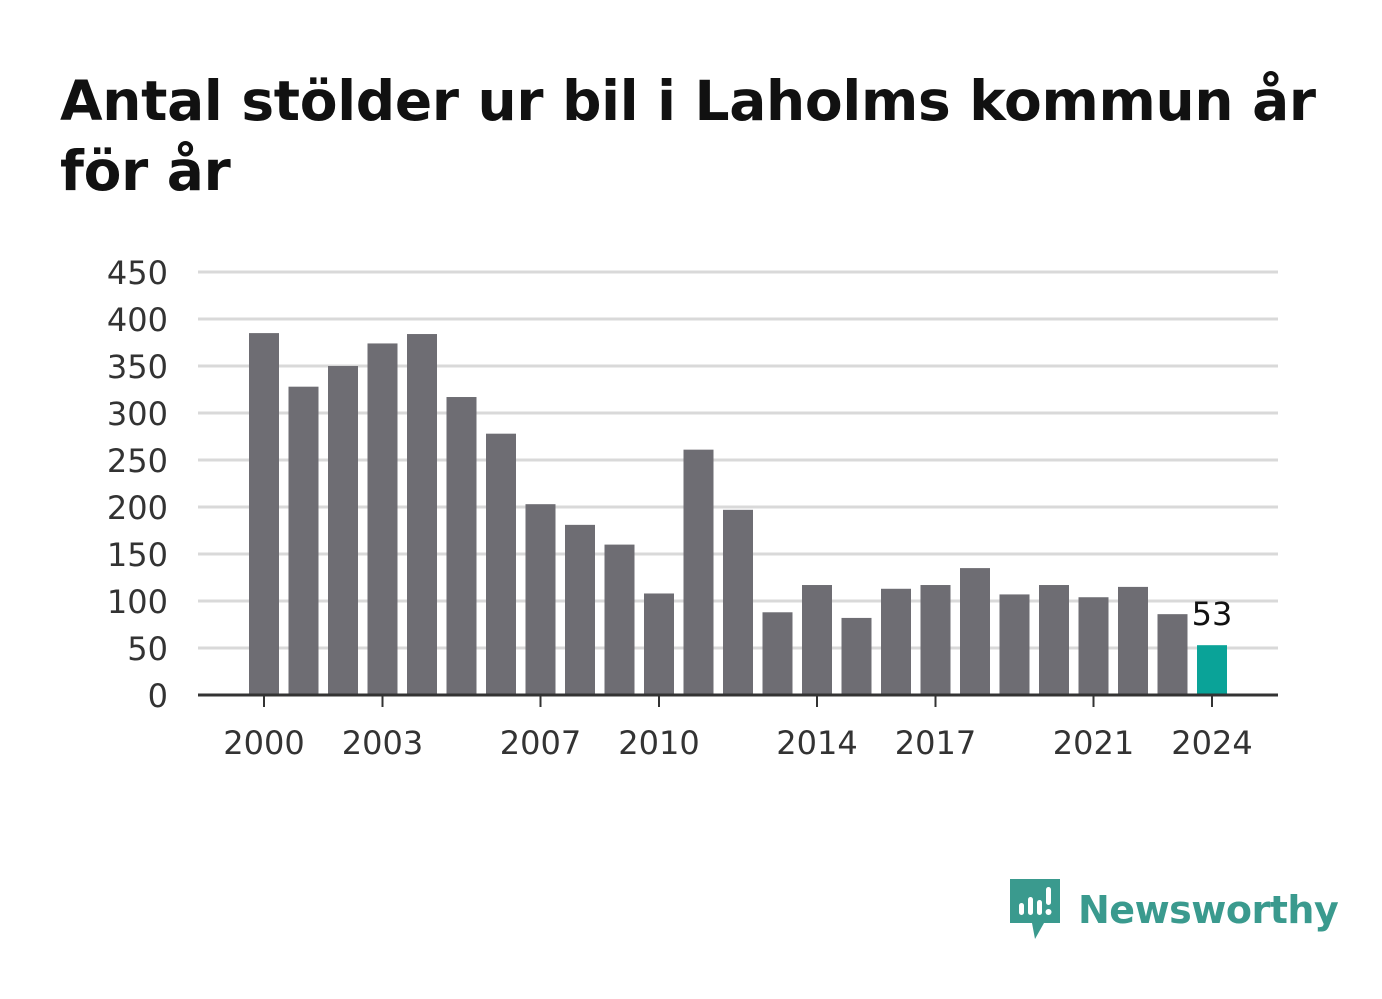 This screenshot has height=999, width=1382. I want to click on bar-2023, so click(1172, 654).